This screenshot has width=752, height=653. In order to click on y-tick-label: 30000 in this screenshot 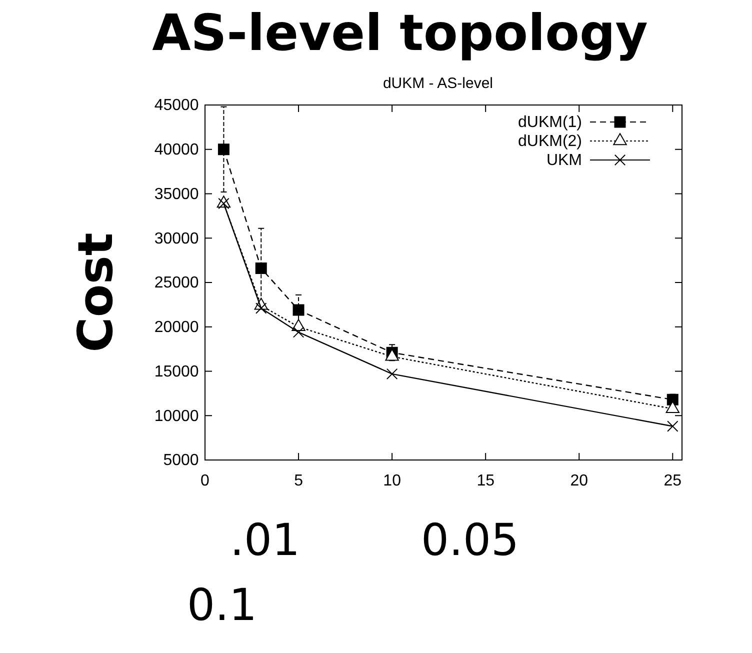, I will do `click(176, 239)`.